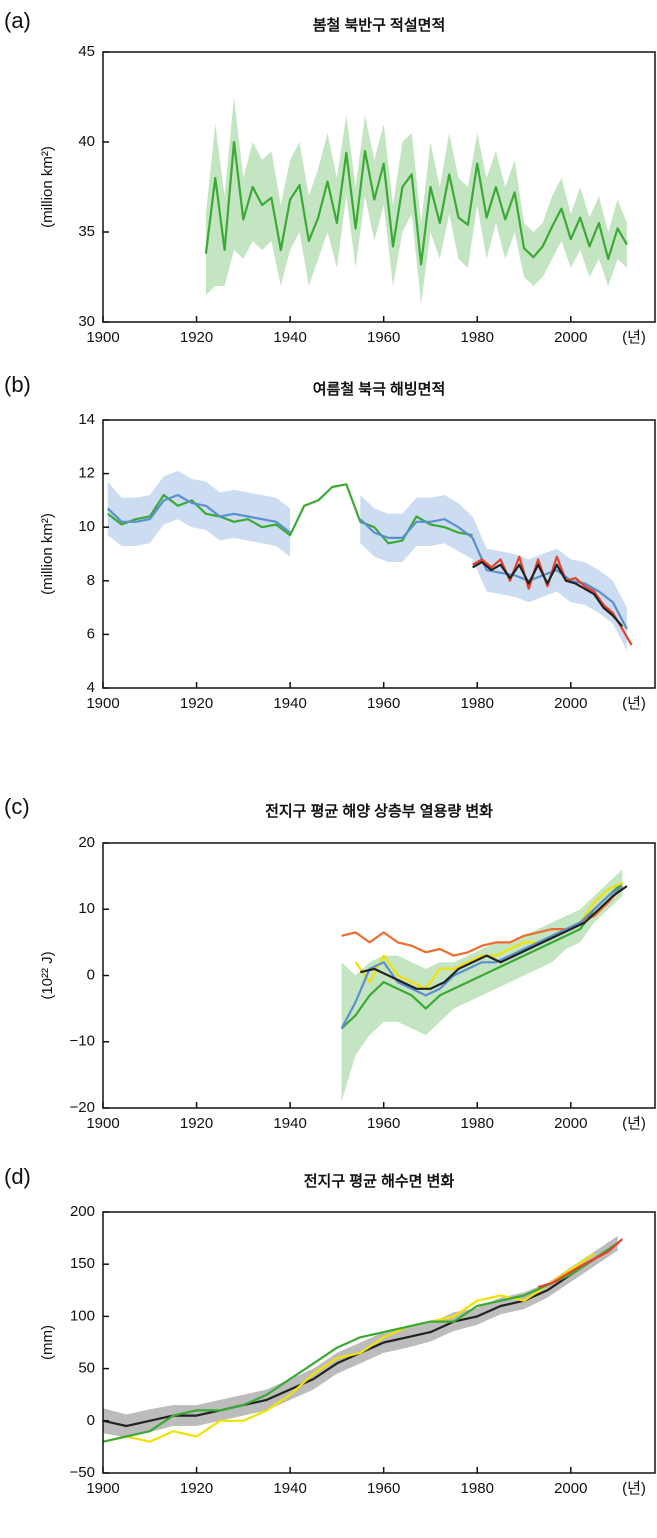  What do you see at coordinates (82, 1041) in the screenshot?
I see `y-tick-label: −10` at bounding box center [82, 1041].